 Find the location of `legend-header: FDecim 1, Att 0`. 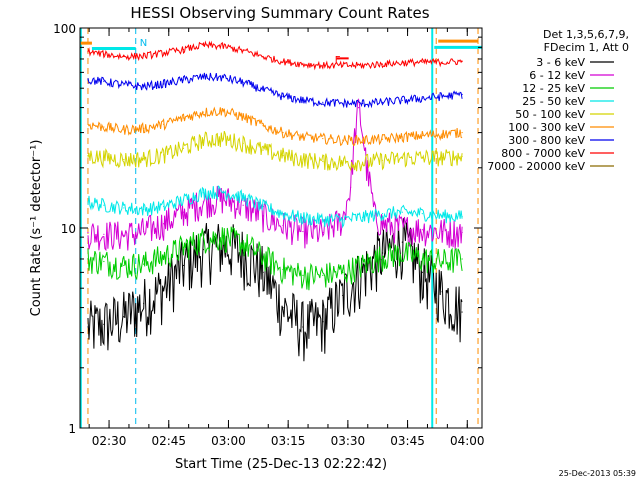

legend-header: FDecim 1, Att 0 is located at coordinates (586, 47).